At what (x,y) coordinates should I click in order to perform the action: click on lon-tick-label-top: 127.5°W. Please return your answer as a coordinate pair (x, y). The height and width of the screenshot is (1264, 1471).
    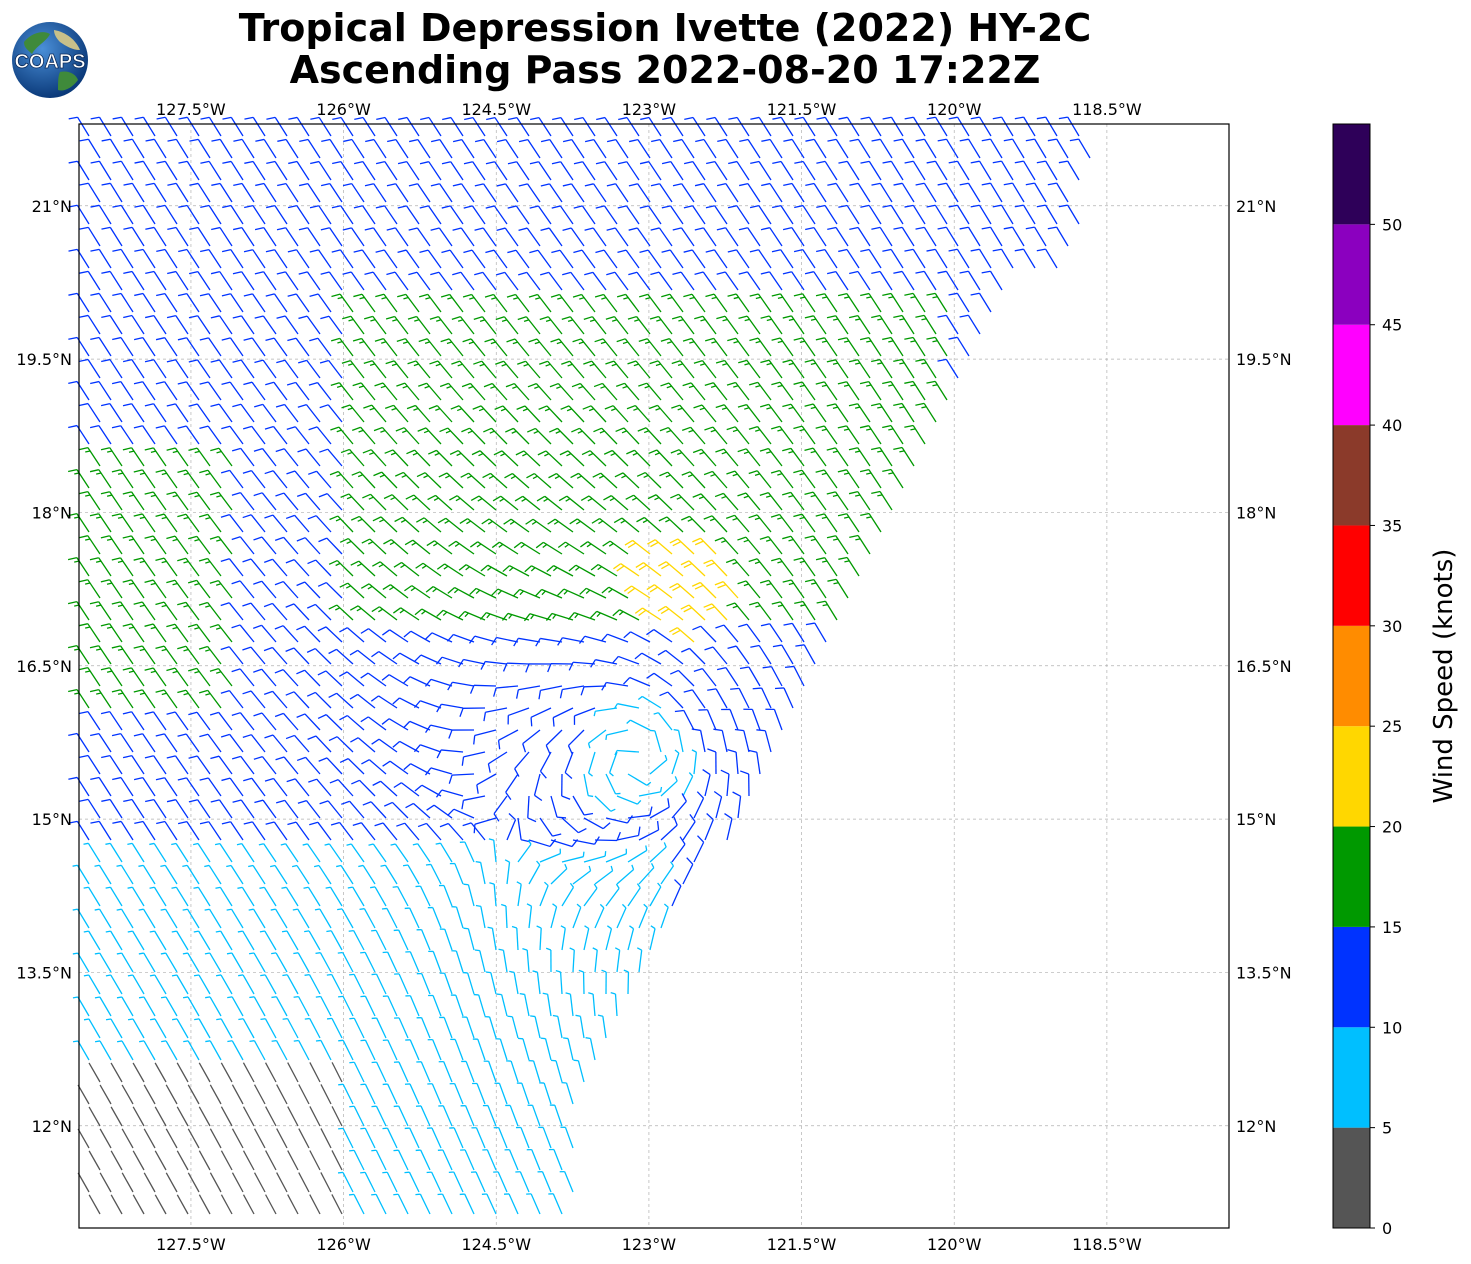
    Looking at the image, I should click on (191, 109).